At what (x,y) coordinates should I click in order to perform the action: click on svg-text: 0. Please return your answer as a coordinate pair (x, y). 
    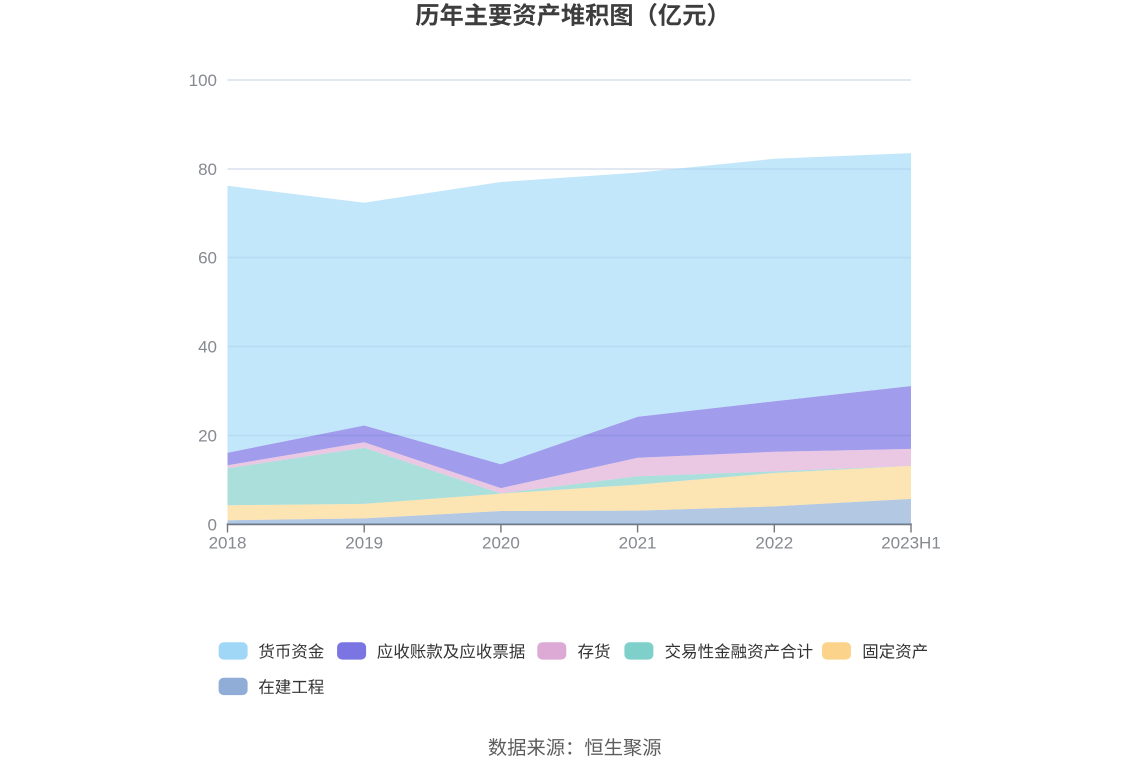
    Looking at the image, I should click on (212, 524).